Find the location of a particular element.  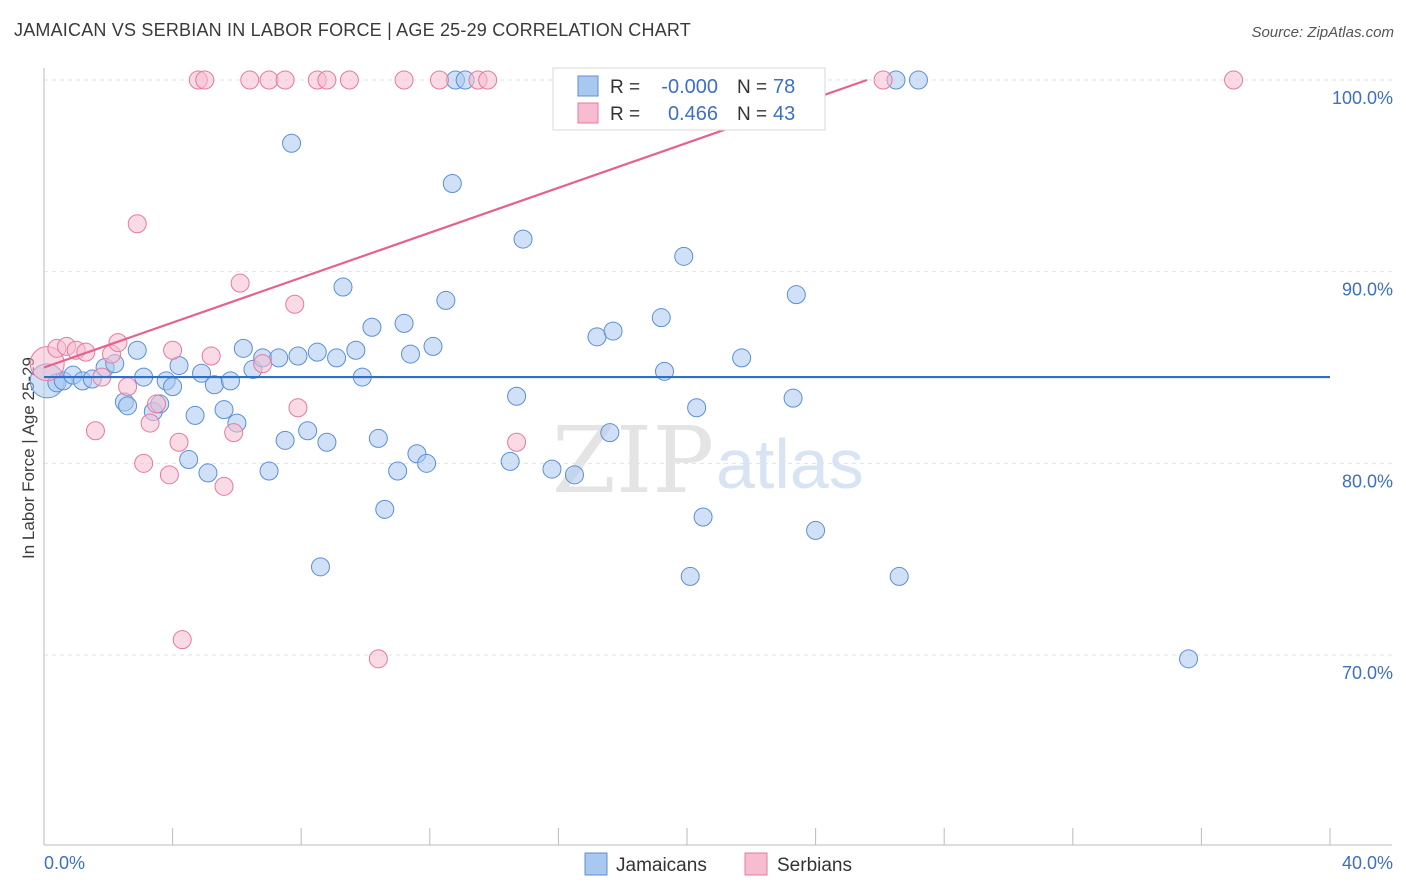

y-axis-label: In Labor Force | Age 25-29 is located at coordinates (28, 458).